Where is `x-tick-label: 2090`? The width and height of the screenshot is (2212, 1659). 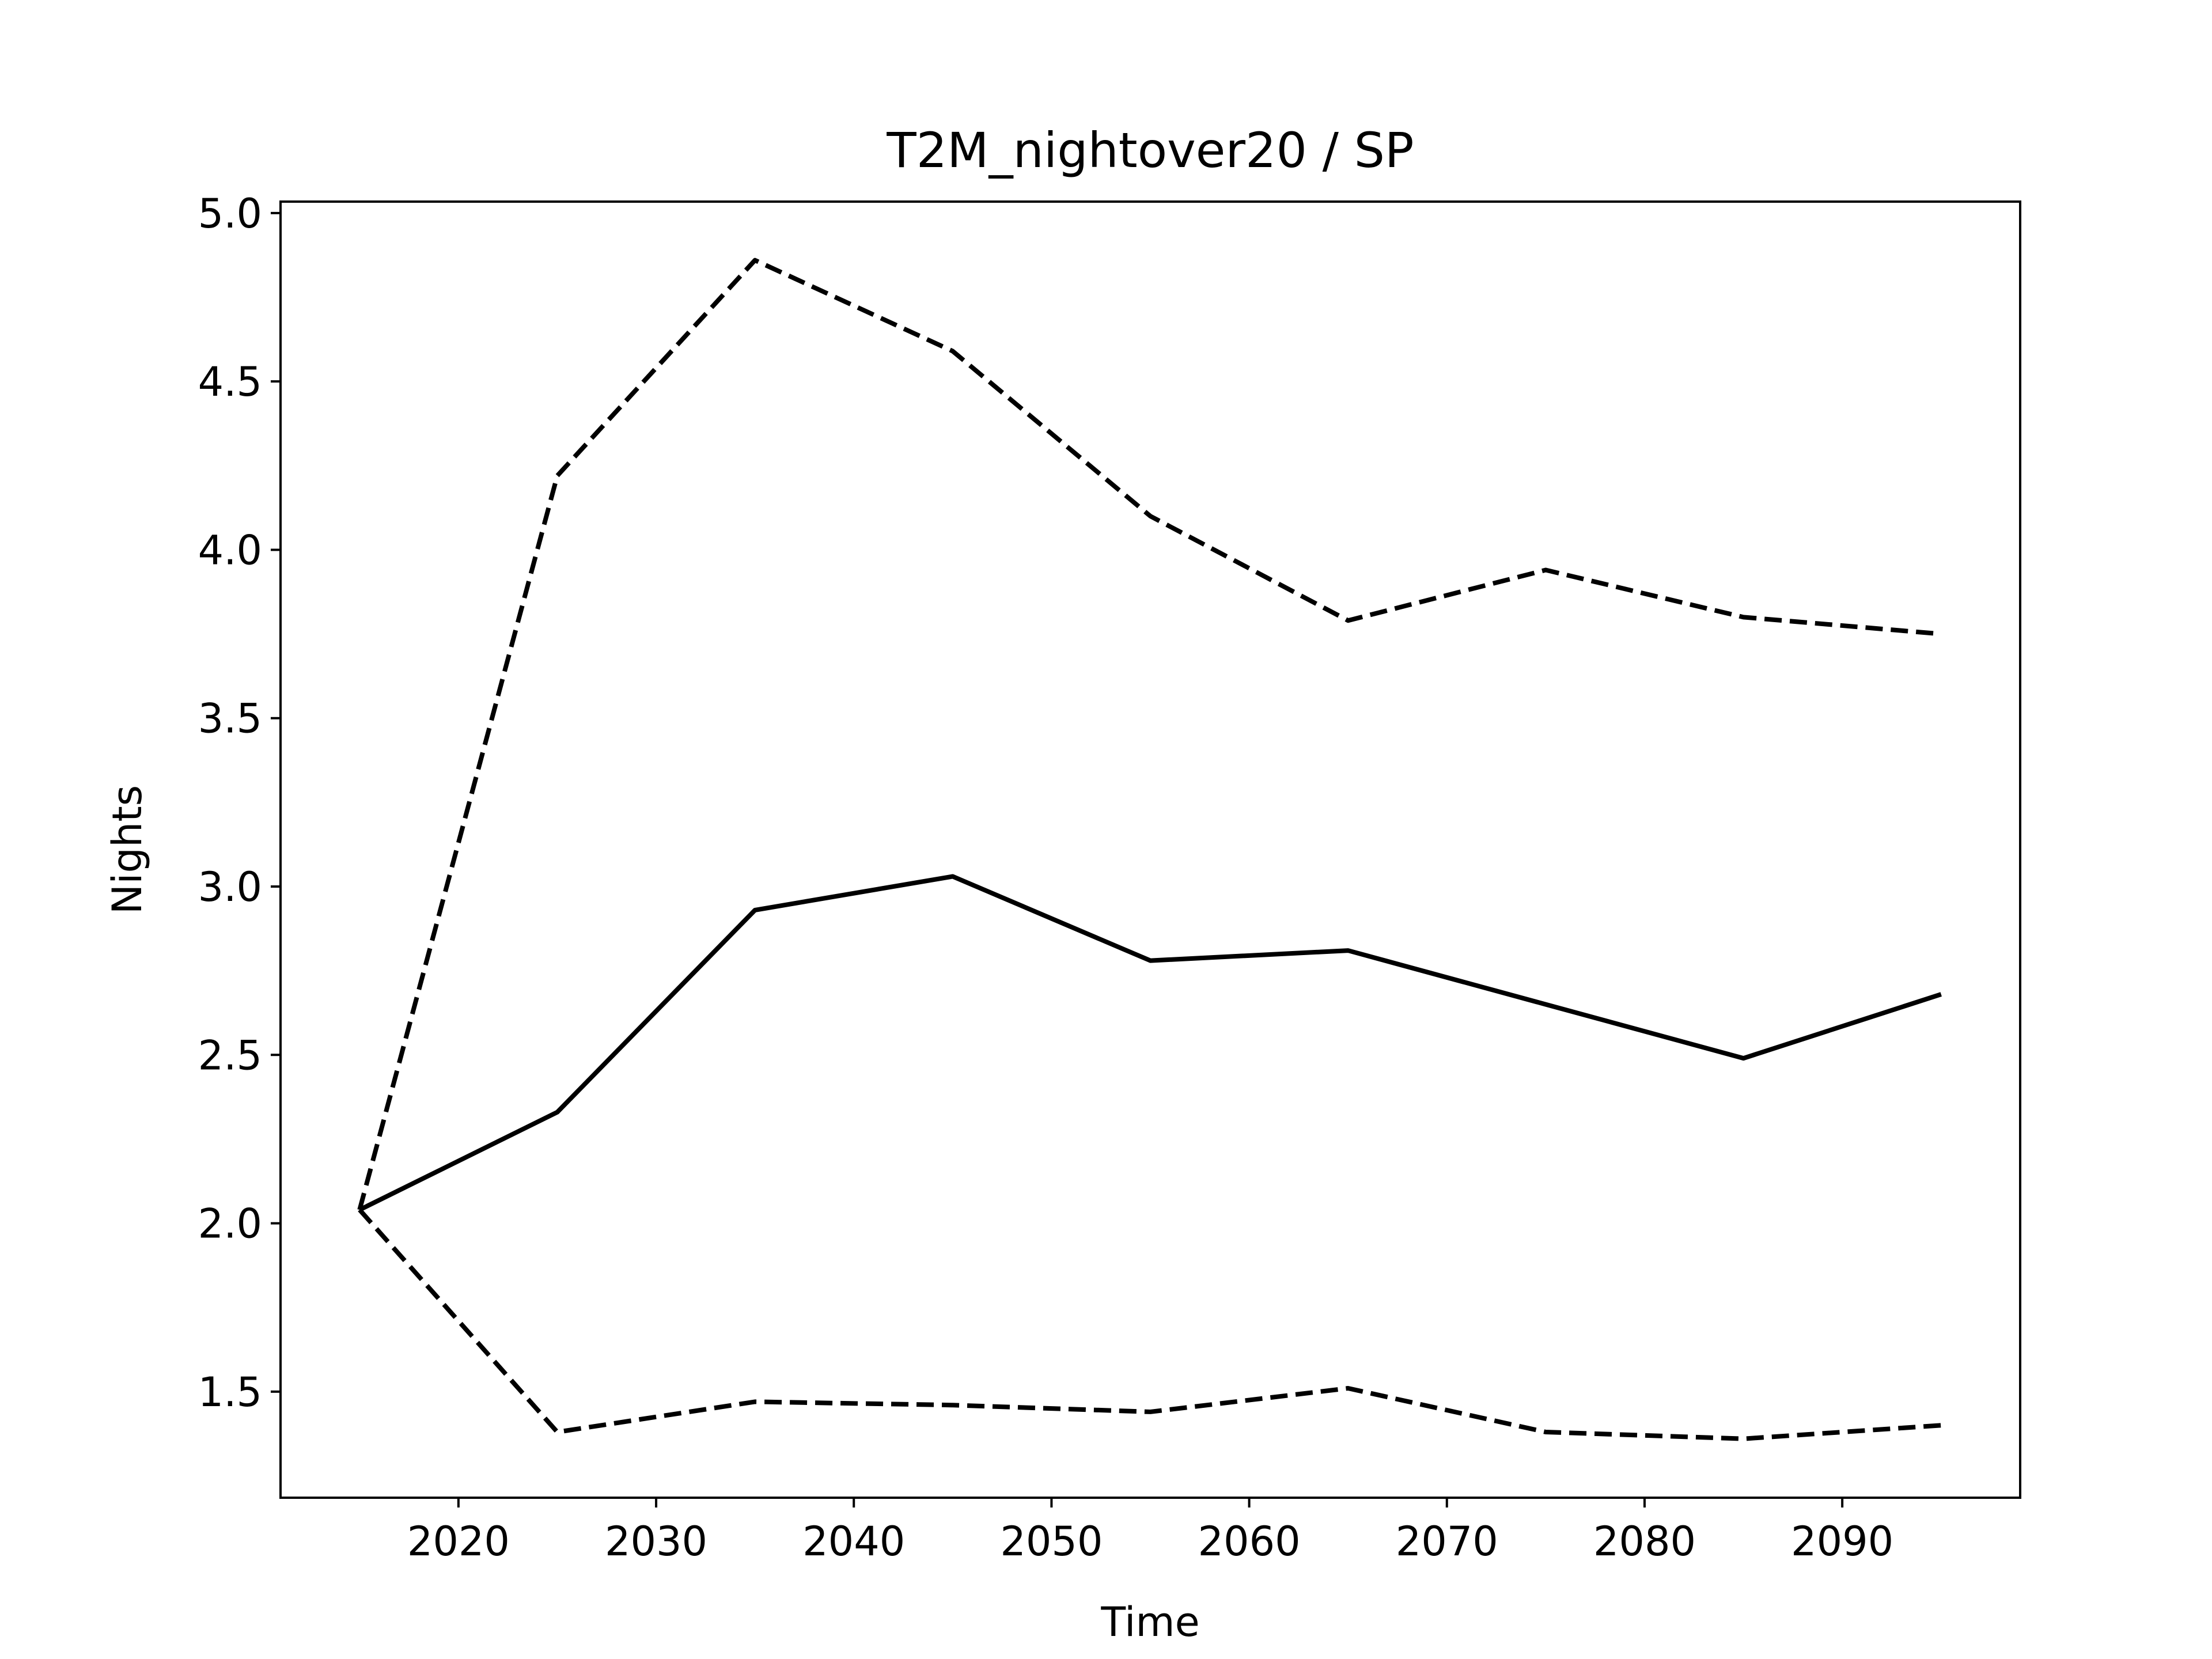
x-tick-label: 2090 is located at coordinates (1842, 1541).